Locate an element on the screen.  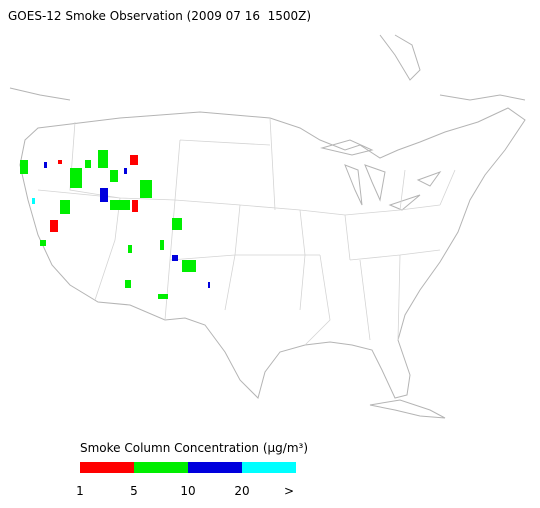
great-lakes is located at coordinates (381, 175).